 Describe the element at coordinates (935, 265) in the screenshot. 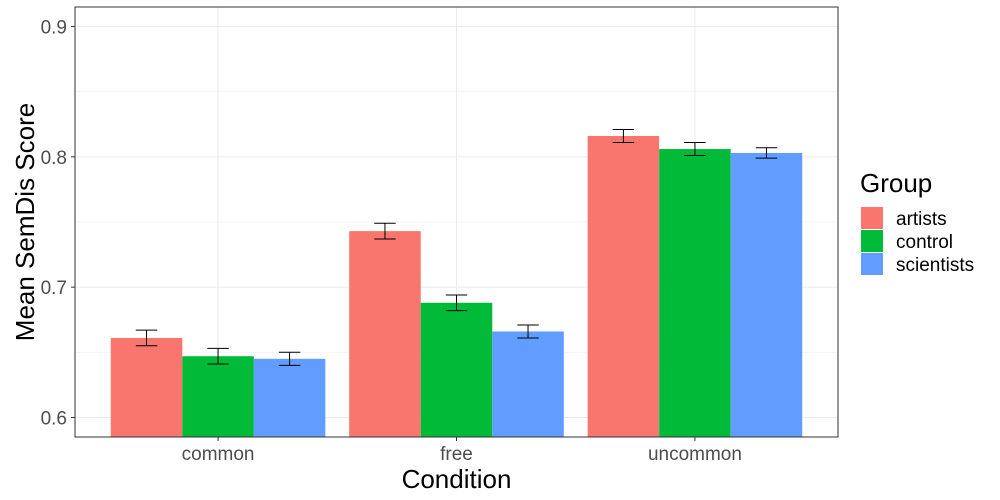

I see `legend-label: scientists` at that location.